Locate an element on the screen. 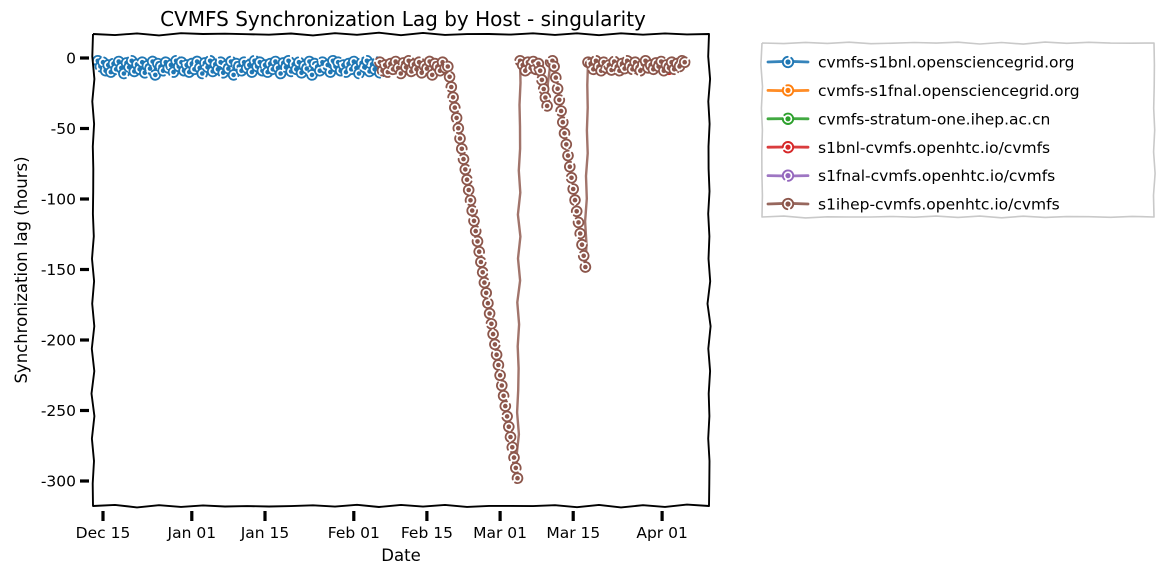 This screenshot has height=577, width=1162. x-tick-label: Jan 15 is located at coordinates (265, 533).